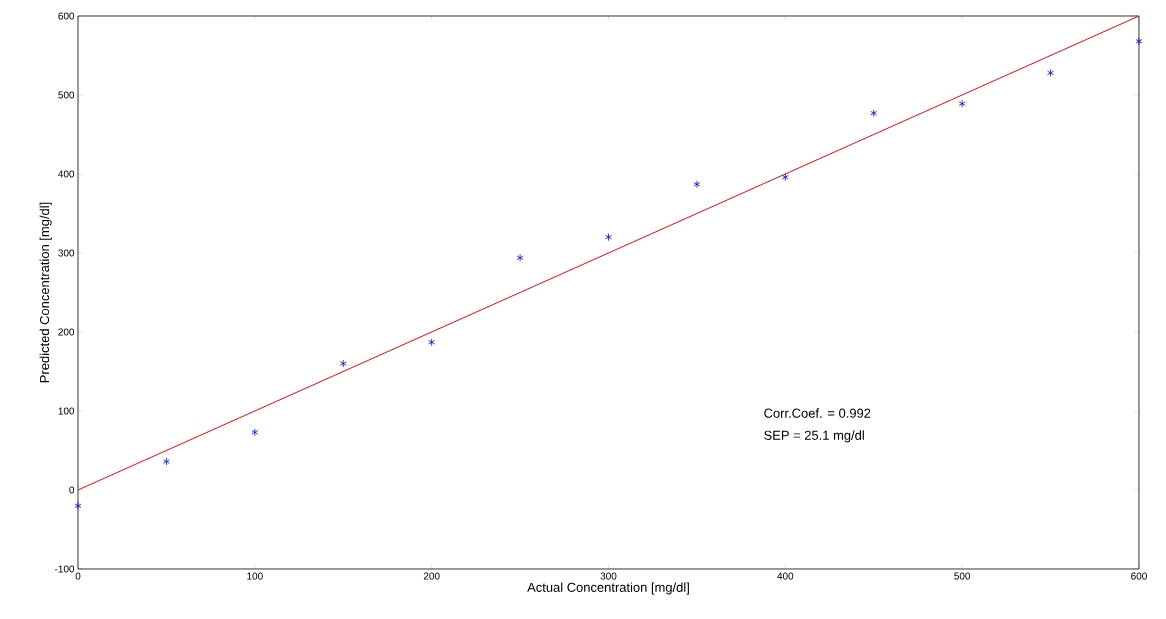  I want to click on x-tick-label: 400, so click(785, 576).